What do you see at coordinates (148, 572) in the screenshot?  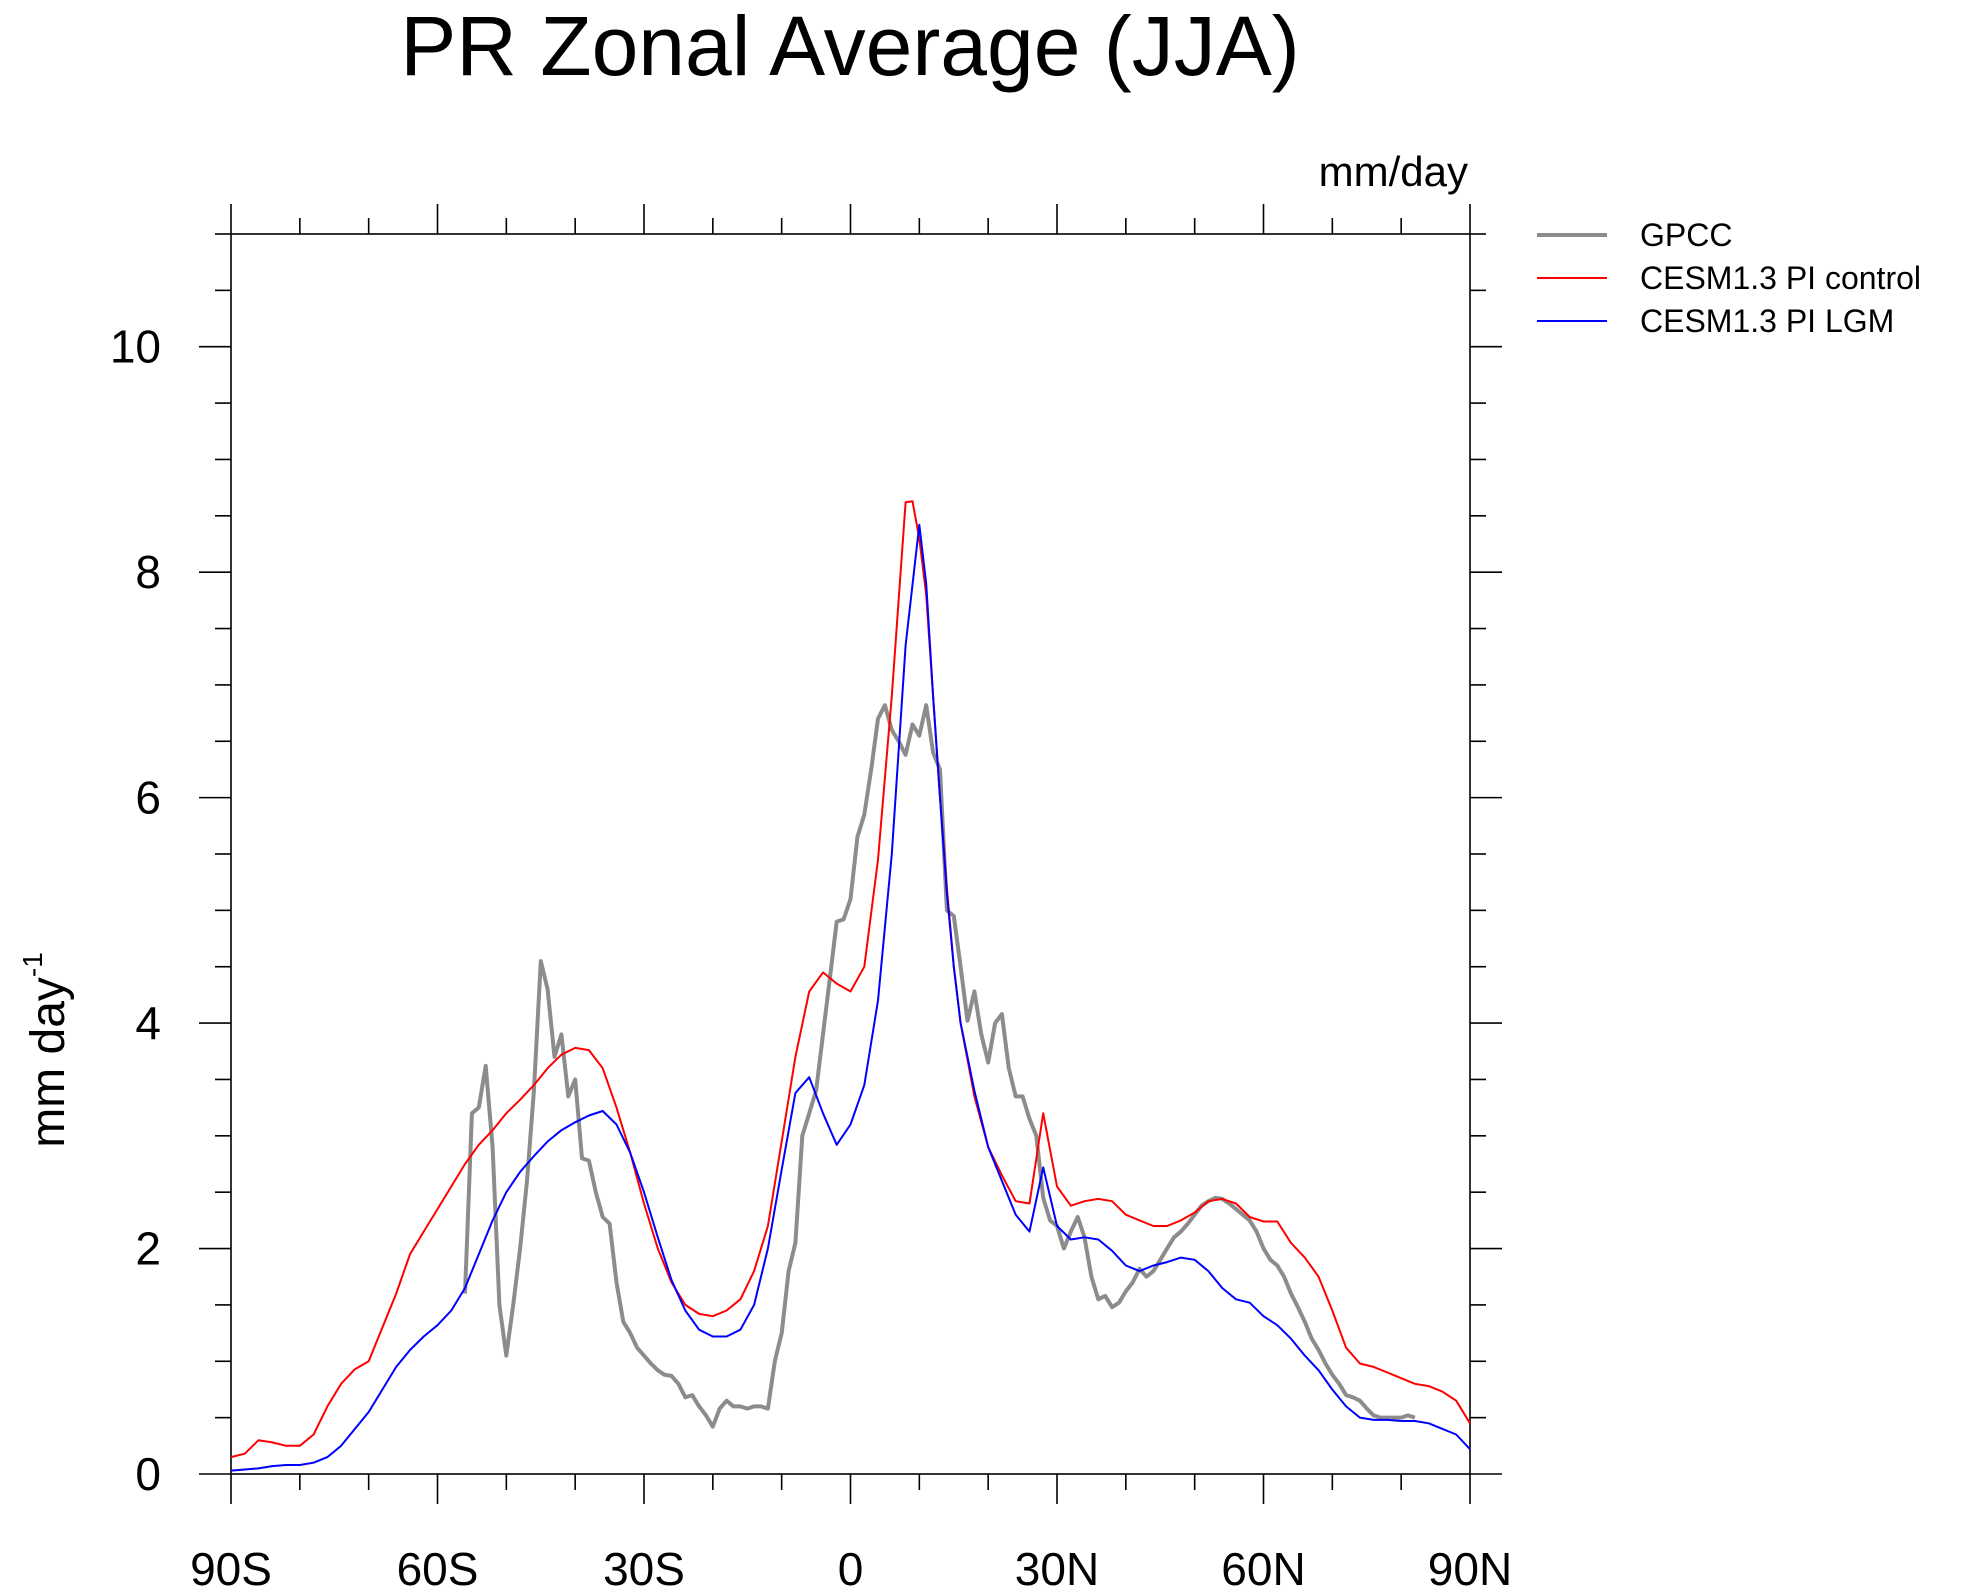 I see `y-tick-label: 8` at bounding box center [148, 572].